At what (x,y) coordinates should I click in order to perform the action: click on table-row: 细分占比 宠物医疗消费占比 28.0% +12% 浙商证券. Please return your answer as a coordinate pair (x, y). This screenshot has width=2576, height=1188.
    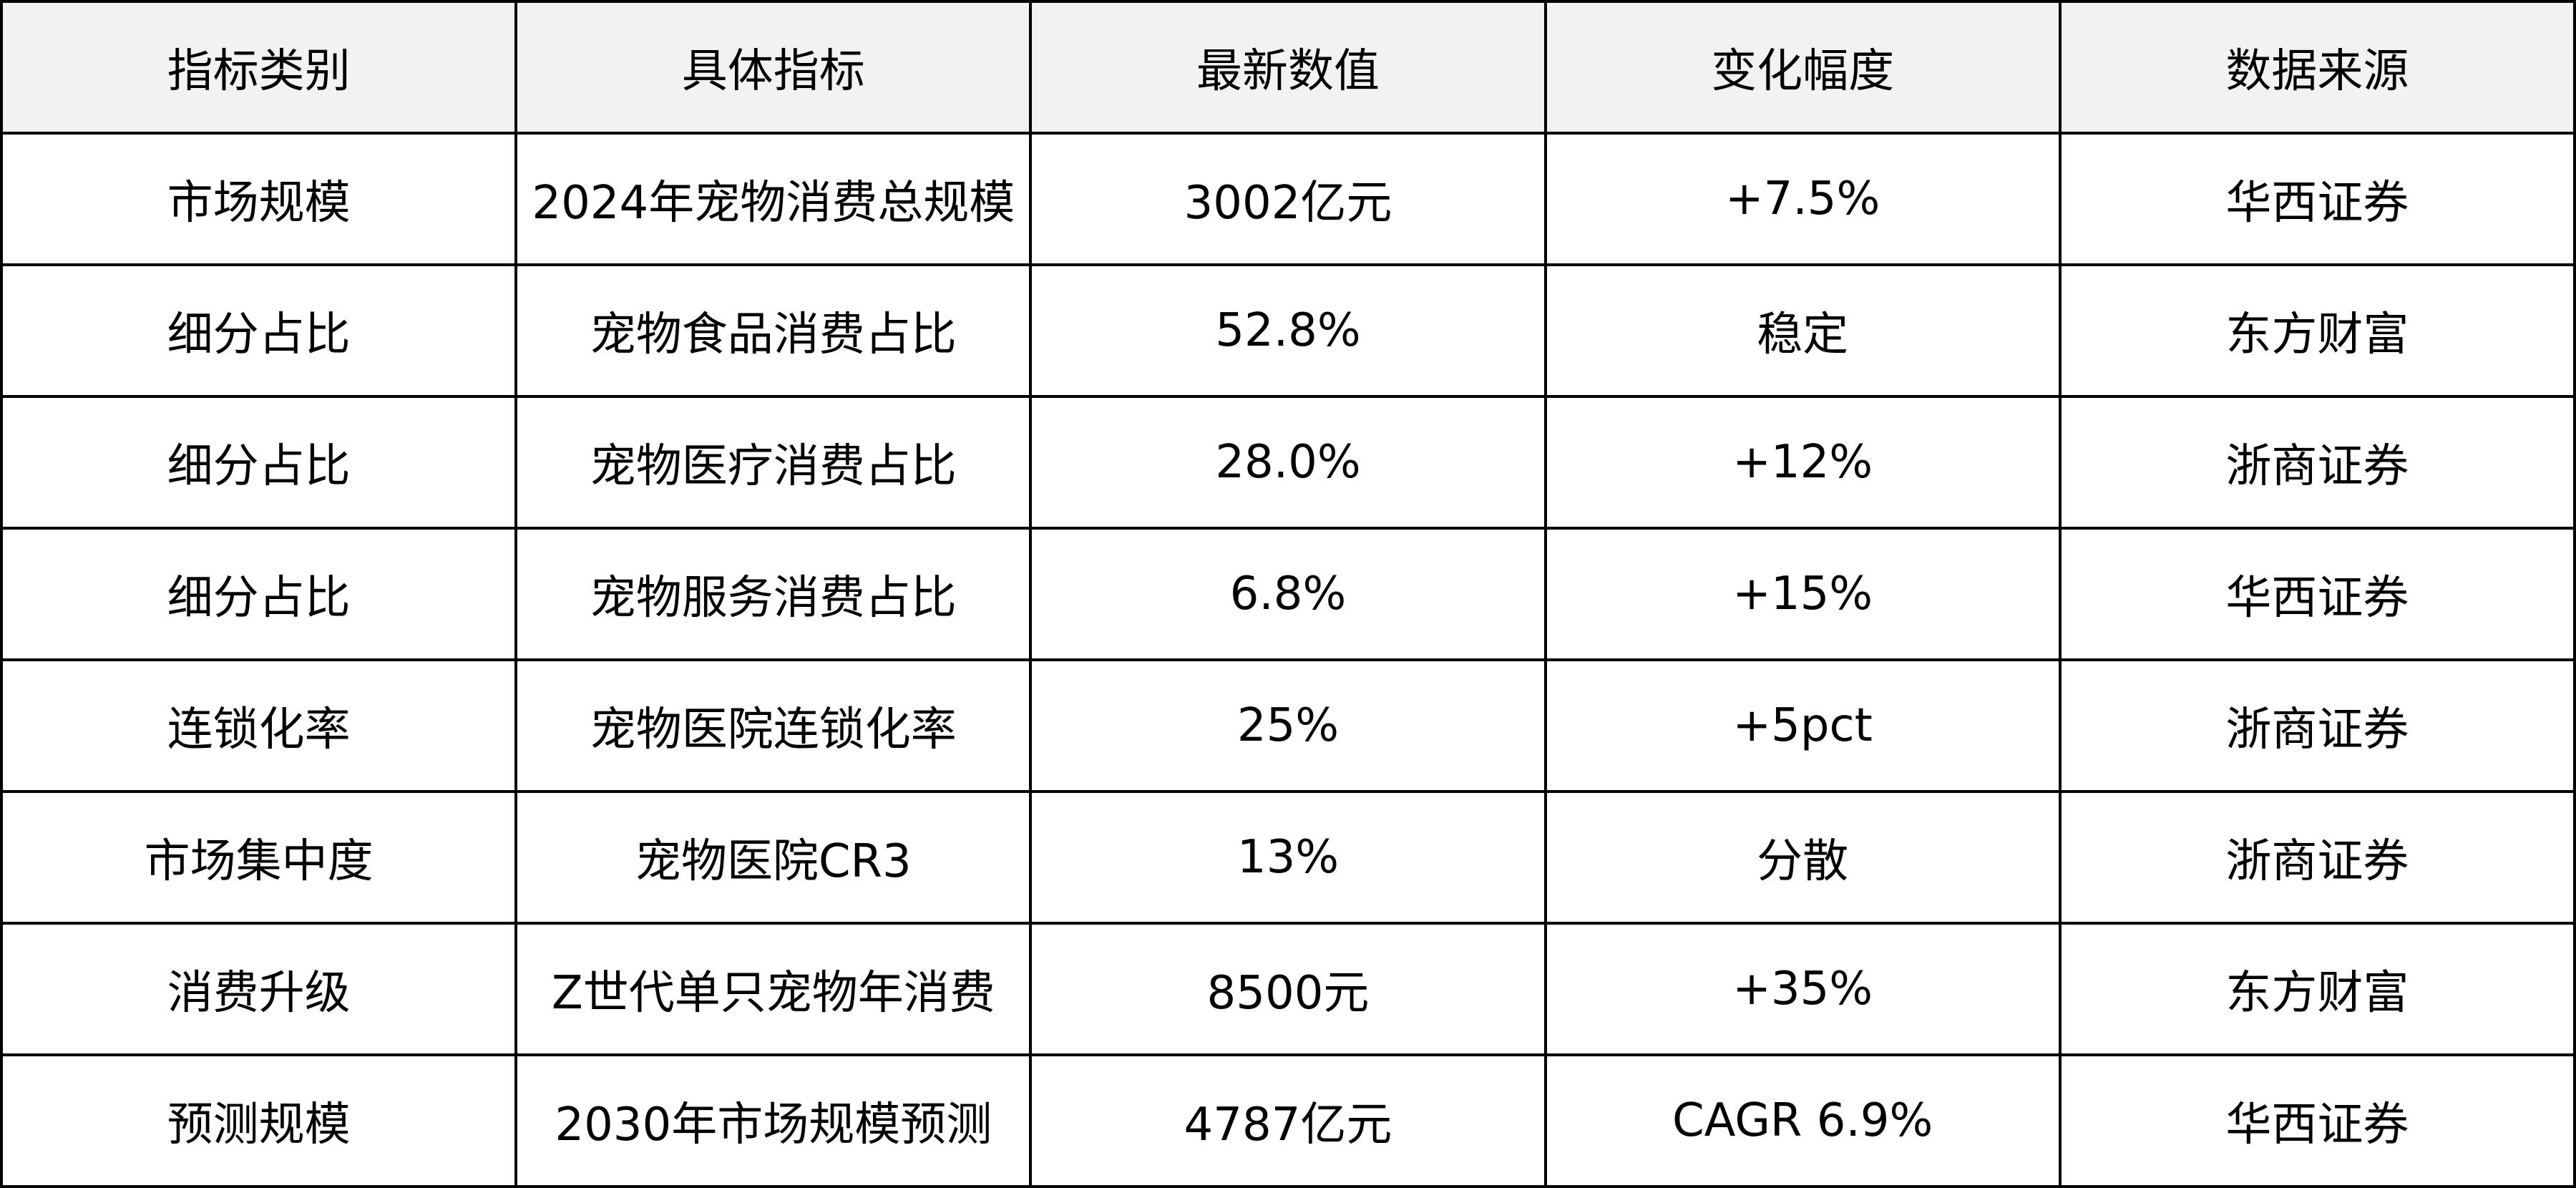
    Looking at the image, I should click on (1288, 462).